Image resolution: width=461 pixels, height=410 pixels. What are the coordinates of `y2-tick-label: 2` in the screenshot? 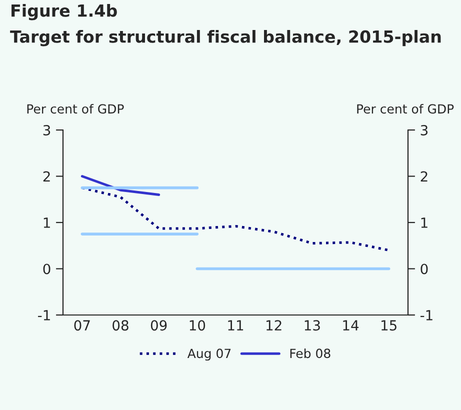 It's located at (424, 176).